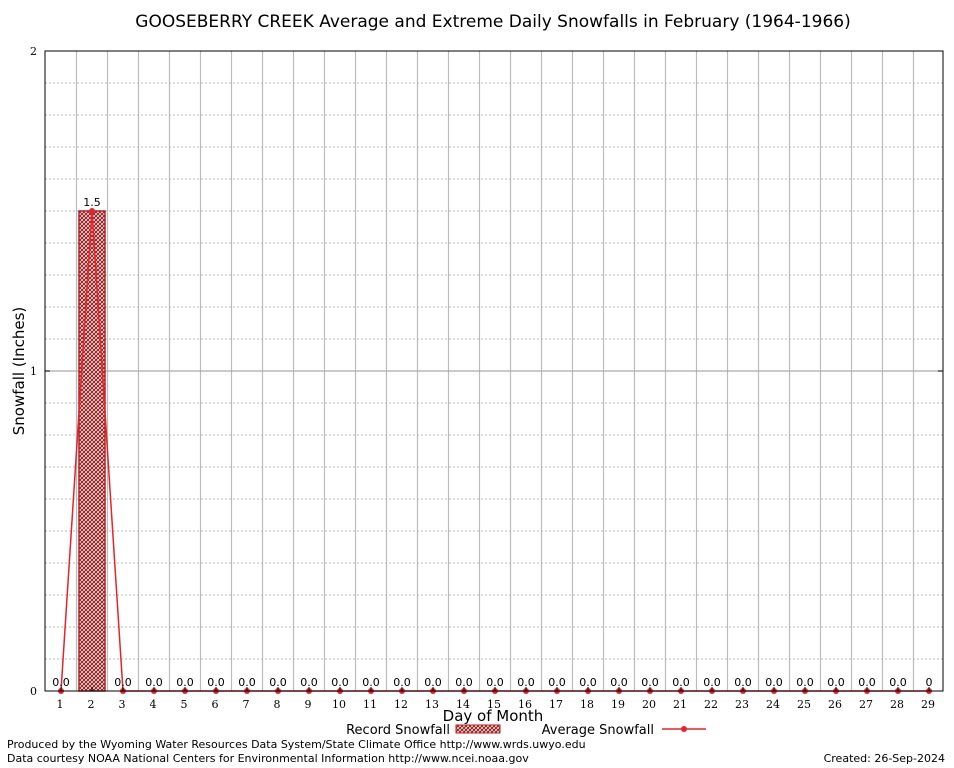  What do you see at coordinates (153, 704) in the screenshot?
I see `x-tick-label: 4` at bounding box center [153, 704].